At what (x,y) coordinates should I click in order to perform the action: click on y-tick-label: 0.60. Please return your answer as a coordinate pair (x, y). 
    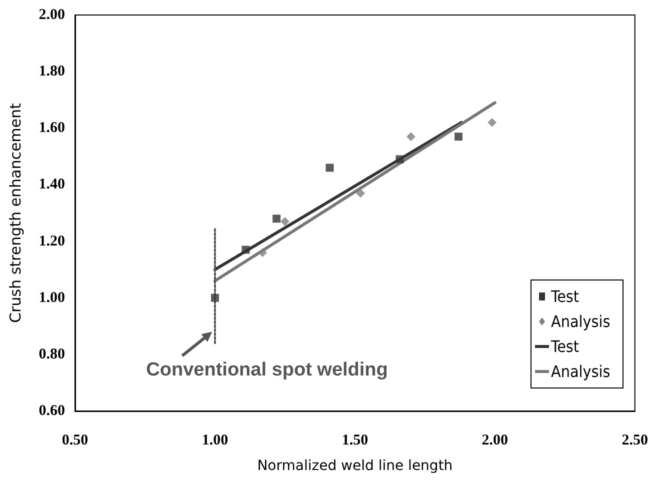
    Looking at the image, I should click on (51, 411).